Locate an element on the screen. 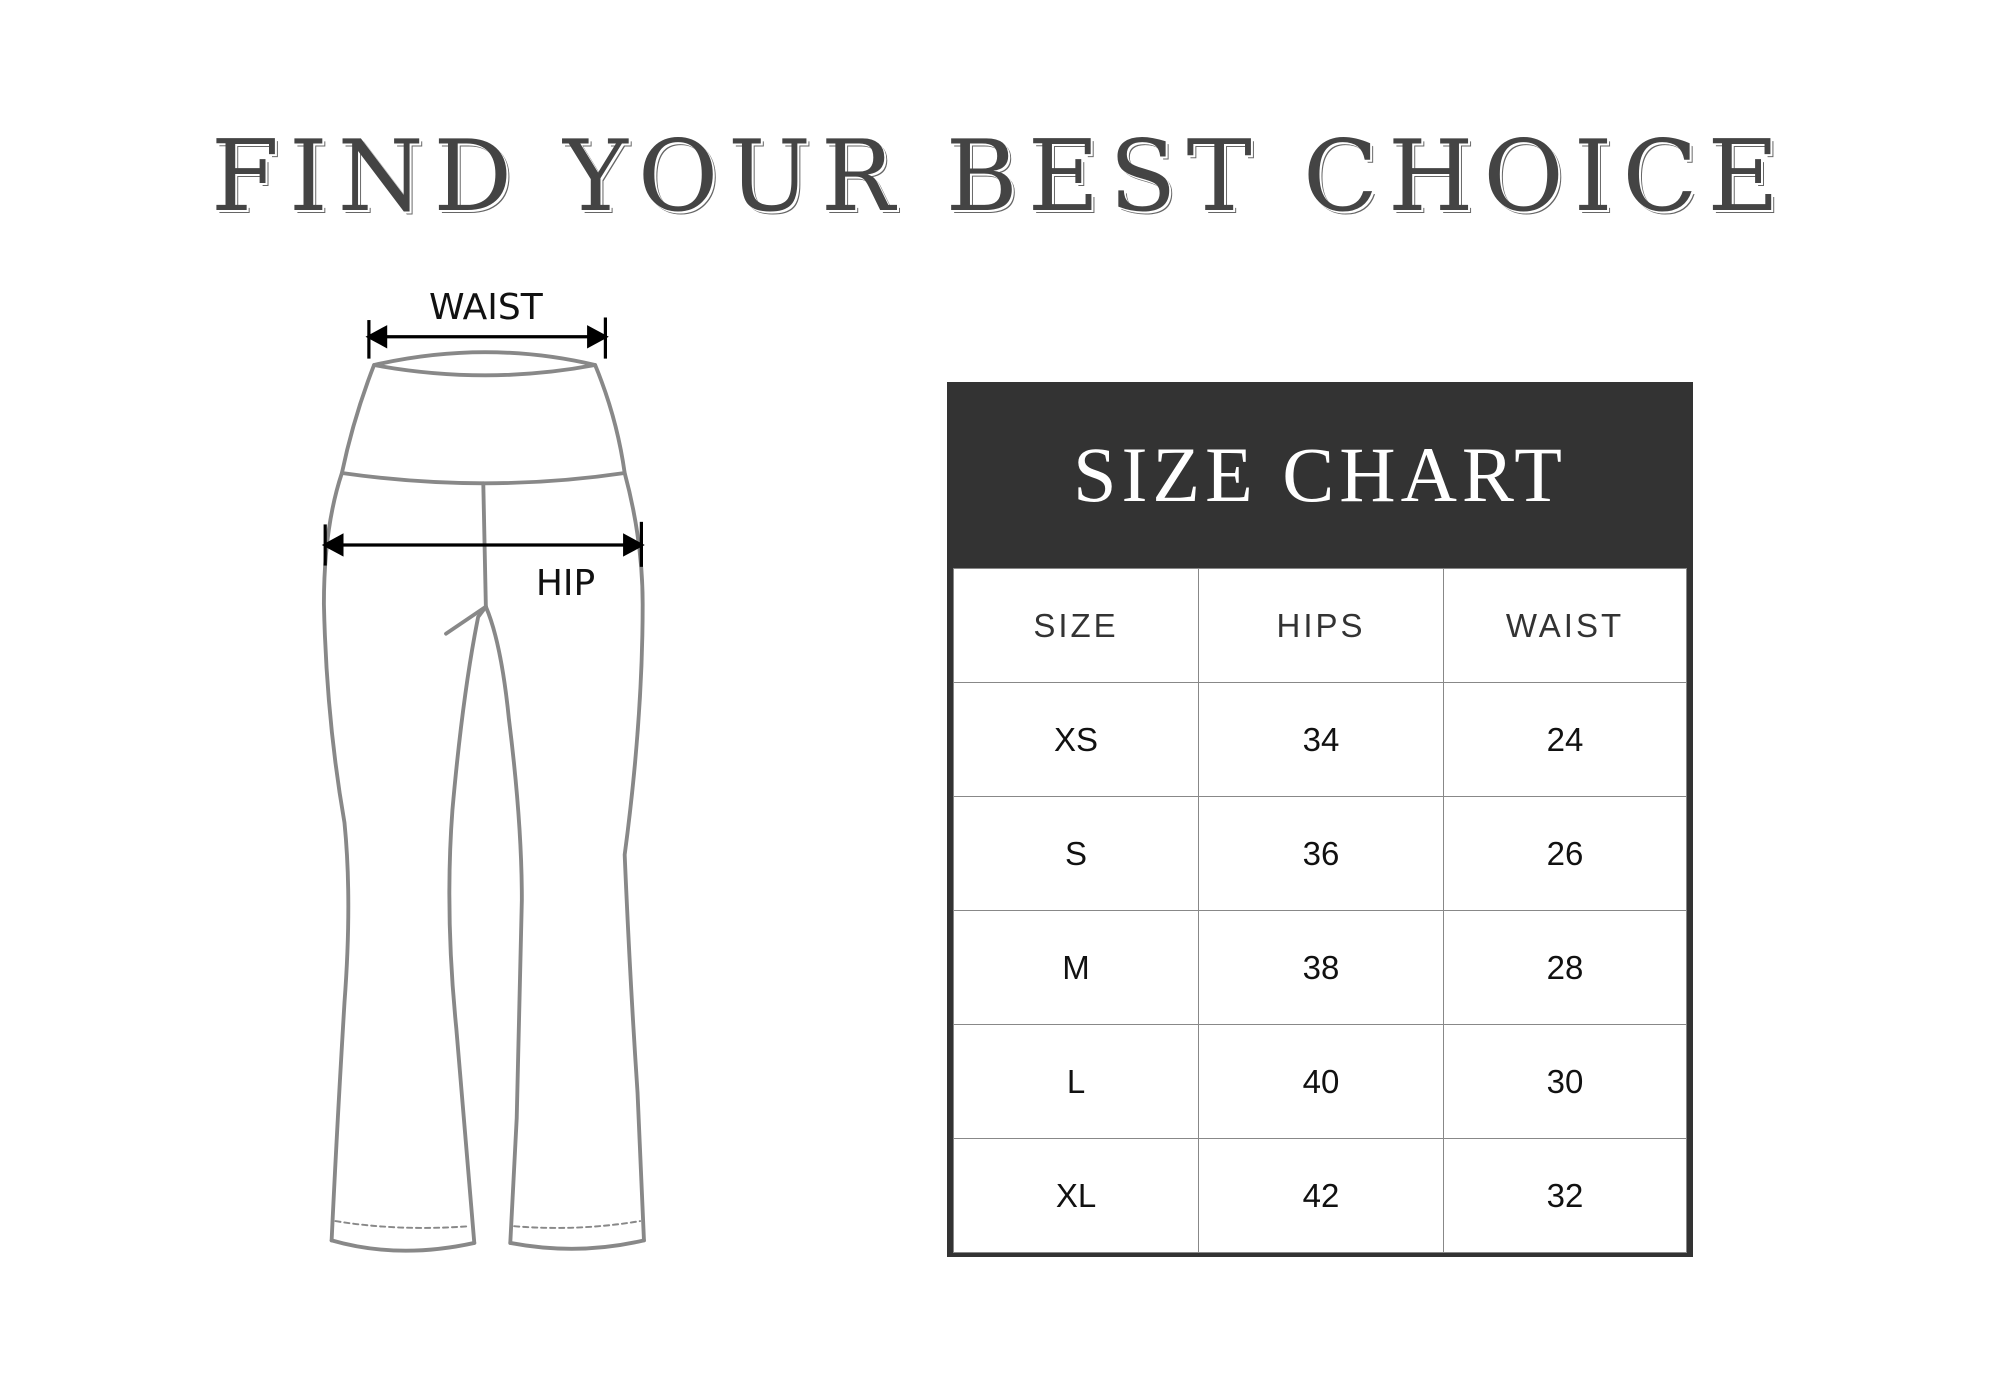 This screenshot has height=1400, width=2000. table-row: XL 42 32 is located at coordinates (1320, 1195).